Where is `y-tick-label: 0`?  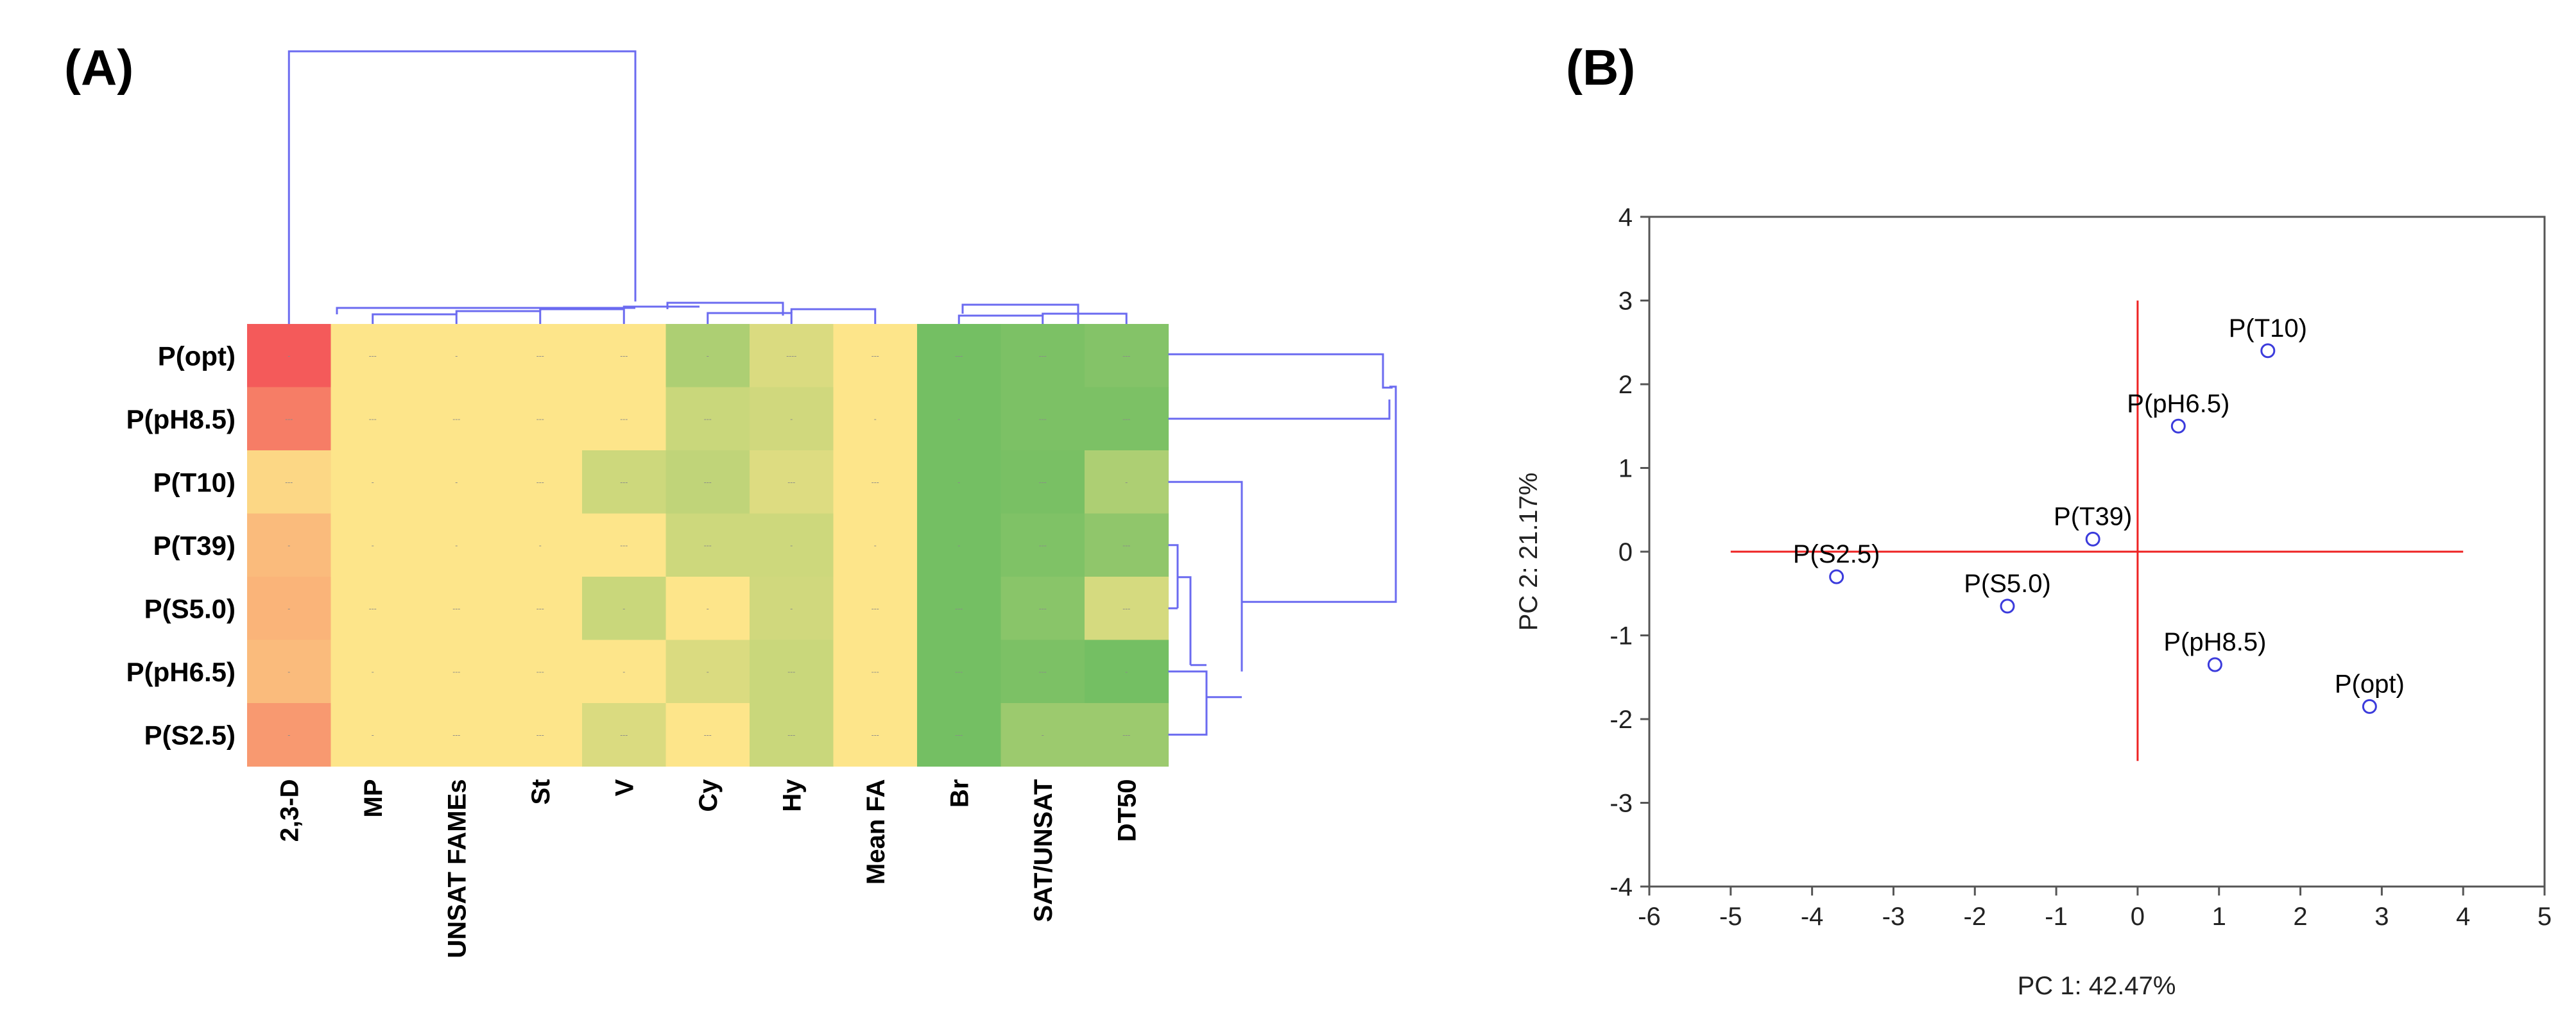 y-tick-label: 0 is located at coordinates (1626, 552).